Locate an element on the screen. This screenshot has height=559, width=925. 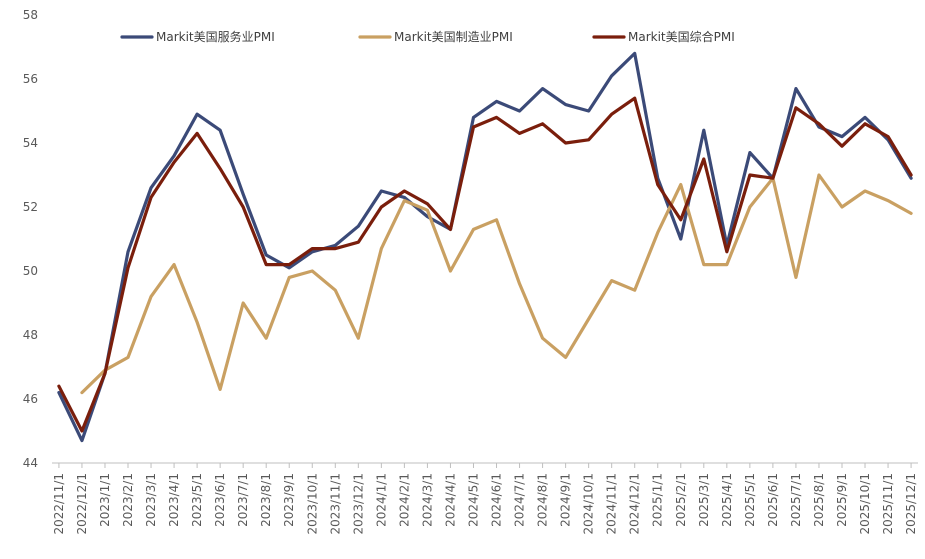
x-tick-label: 2025/9/1 is located at coordinates (842, 500).